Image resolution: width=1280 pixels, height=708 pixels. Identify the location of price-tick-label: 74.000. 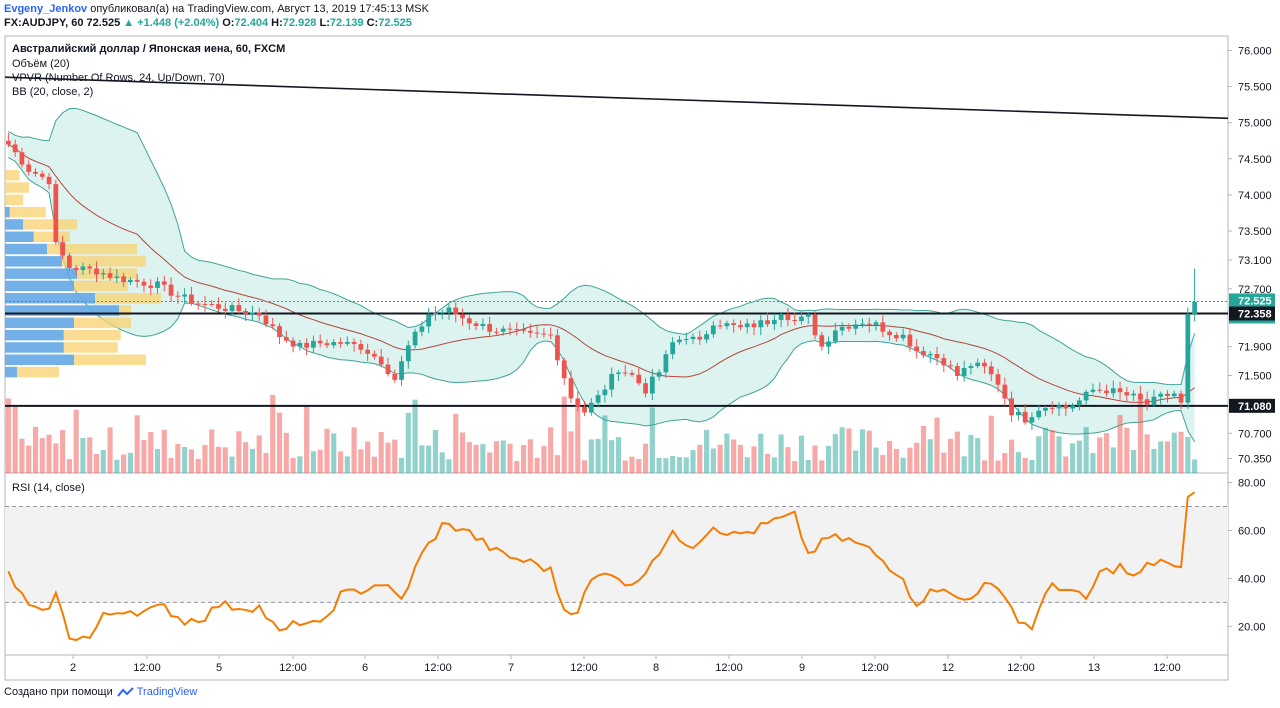
(1255, 196).